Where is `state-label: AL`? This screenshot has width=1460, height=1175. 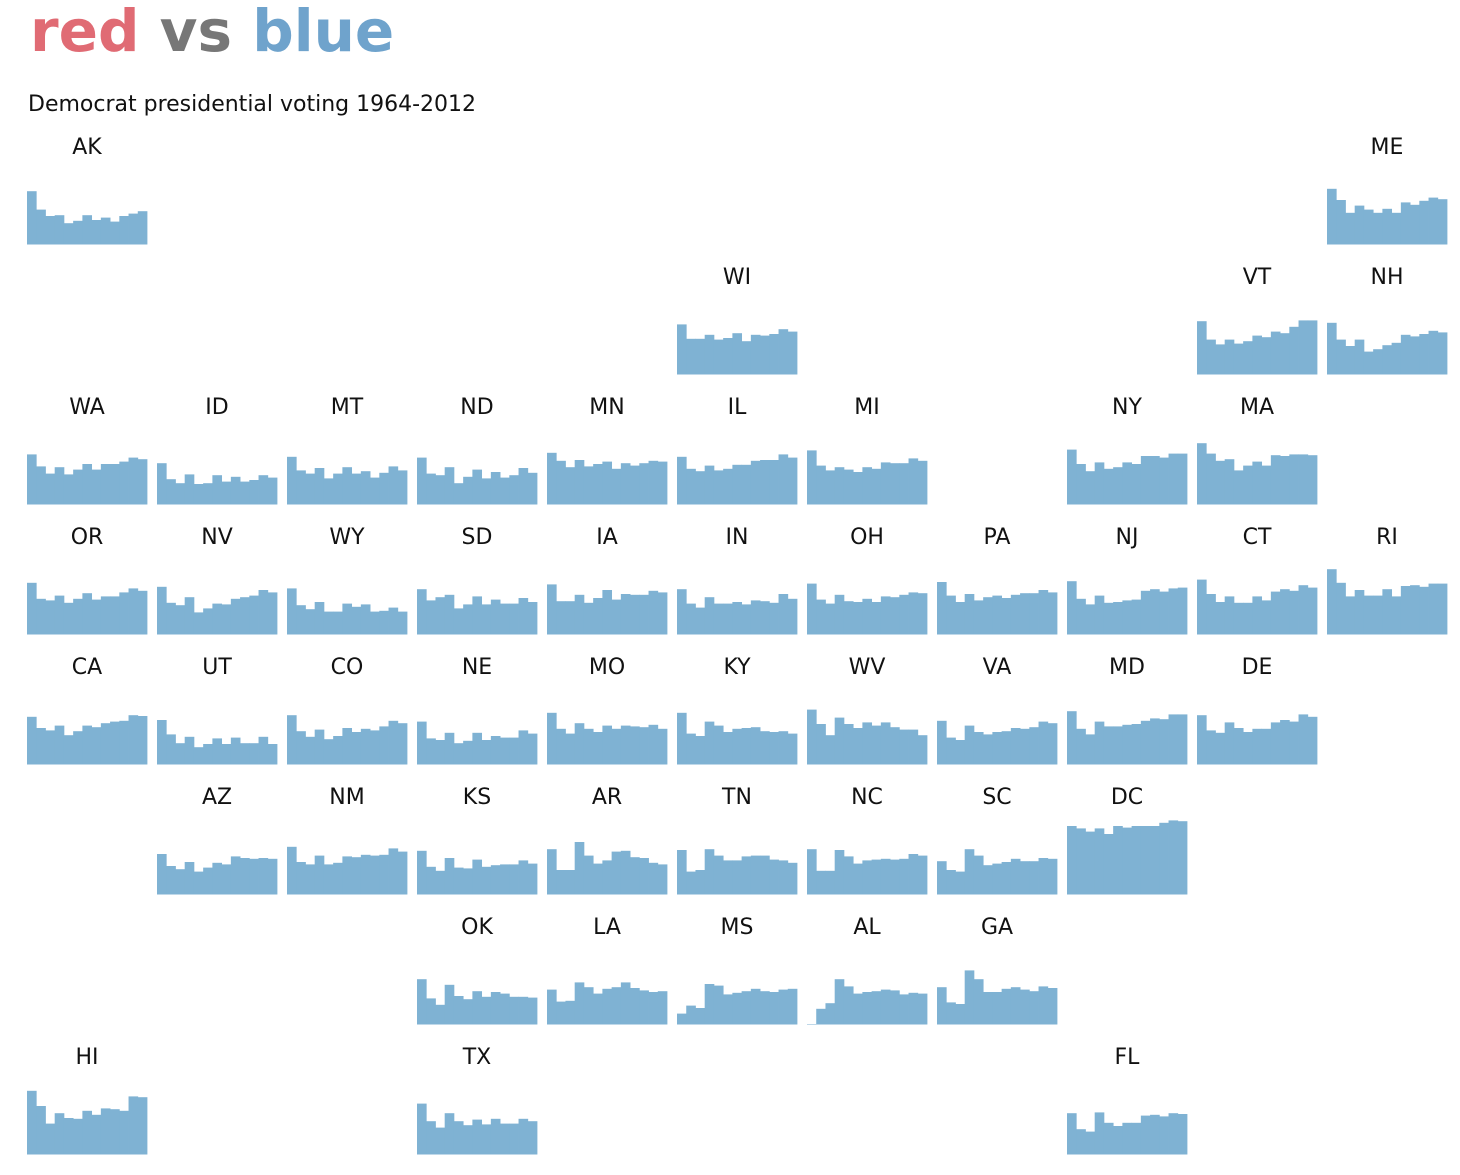 state-label: AL is located at coordinates (867, 927).